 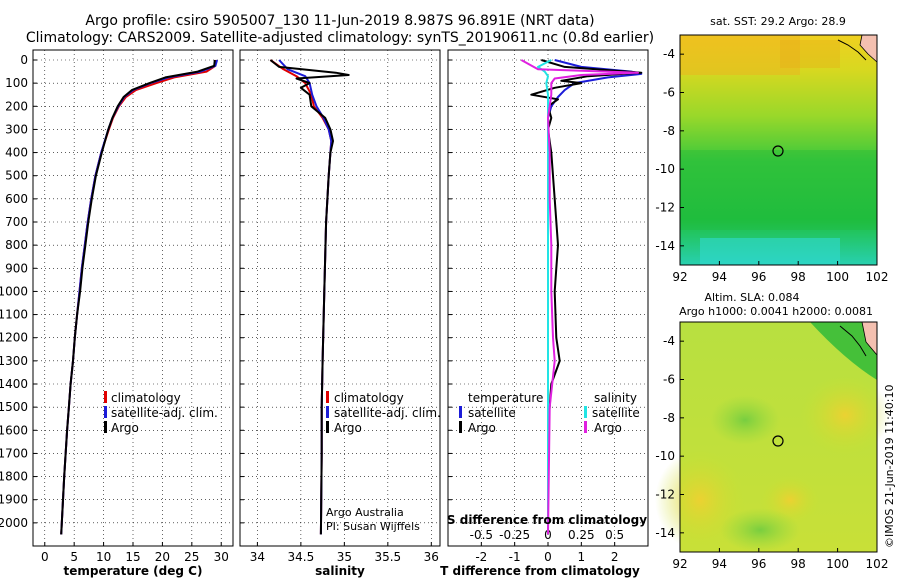 I want to click on sla-coastline, so click(x=853, y=341).